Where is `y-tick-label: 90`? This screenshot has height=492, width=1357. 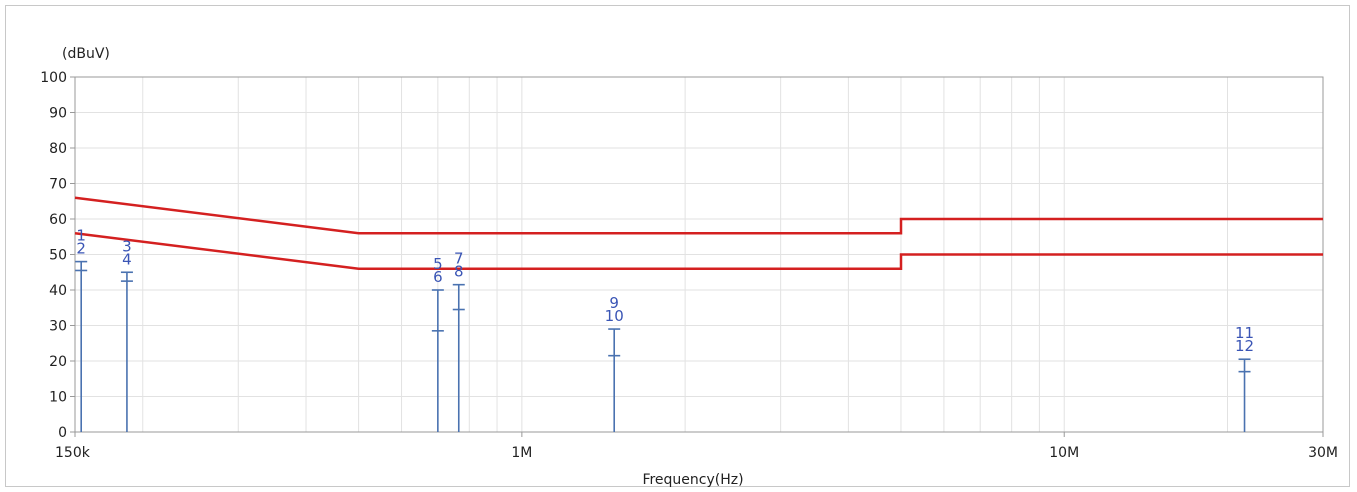
y-tick-label: 90 is located at coordinates (58, 114).